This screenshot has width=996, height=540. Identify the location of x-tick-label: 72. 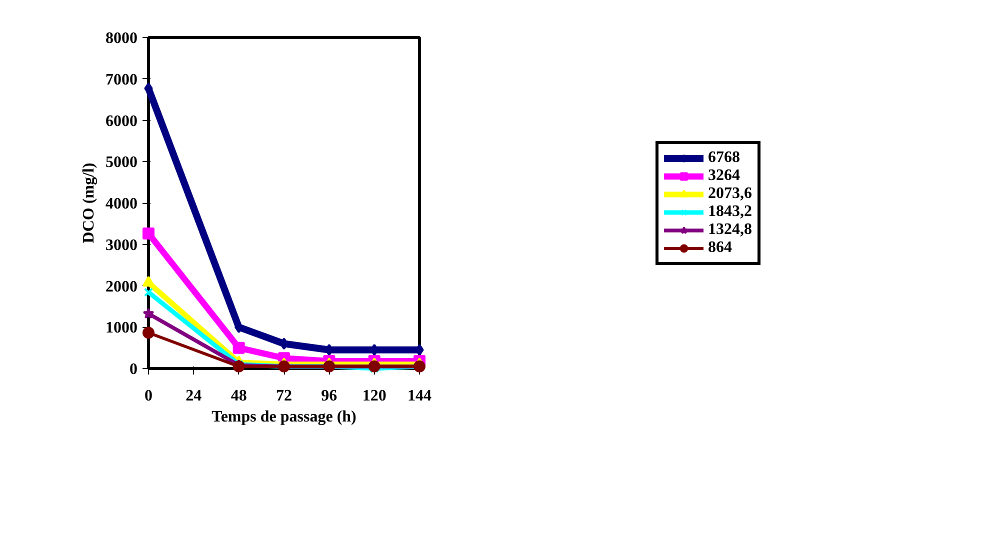
(284, 396).